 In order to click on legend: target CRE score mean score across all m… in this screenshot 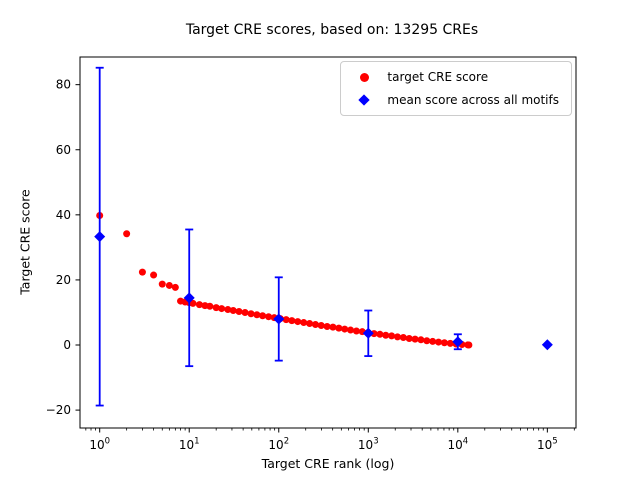, I will do `click(456, 88)`.